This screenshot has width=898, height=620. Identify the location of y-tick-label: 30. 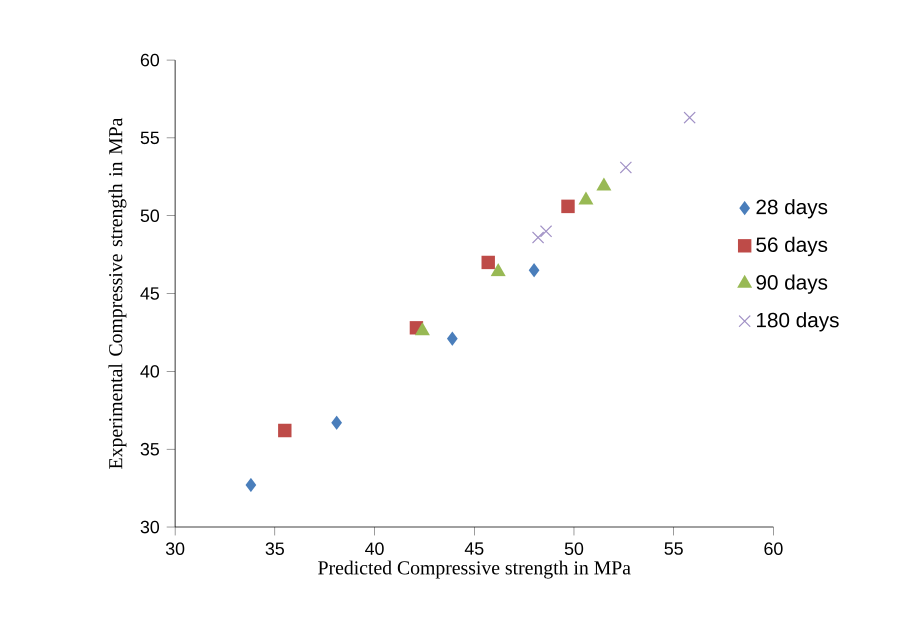
(150, 527).